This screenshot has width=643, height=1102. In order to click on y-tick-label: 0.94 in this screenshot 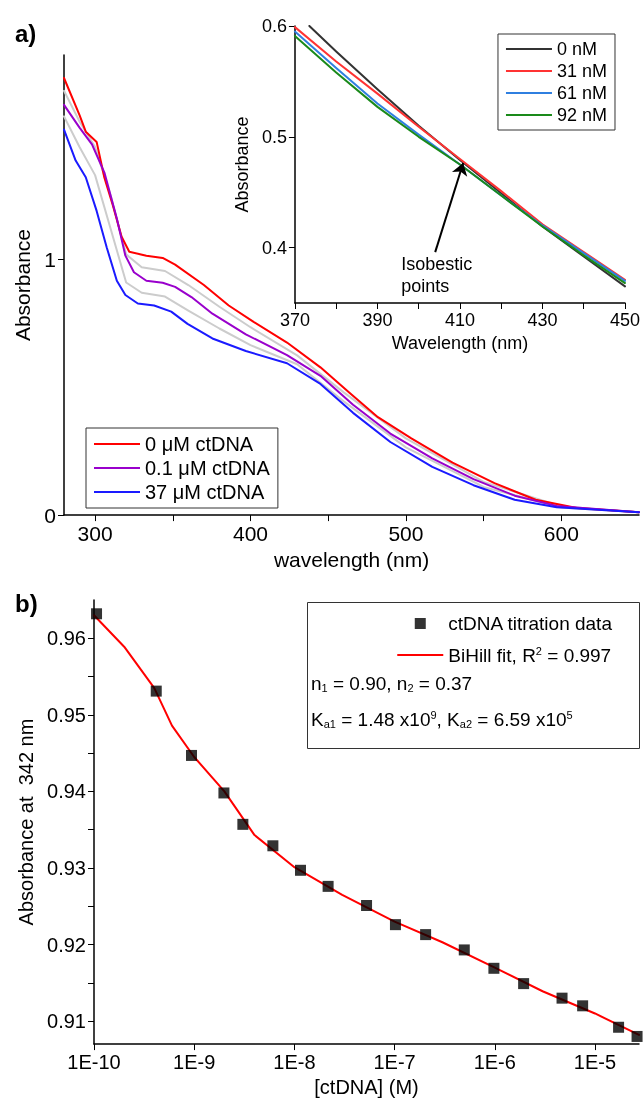, I will do `click(66, 791)`.